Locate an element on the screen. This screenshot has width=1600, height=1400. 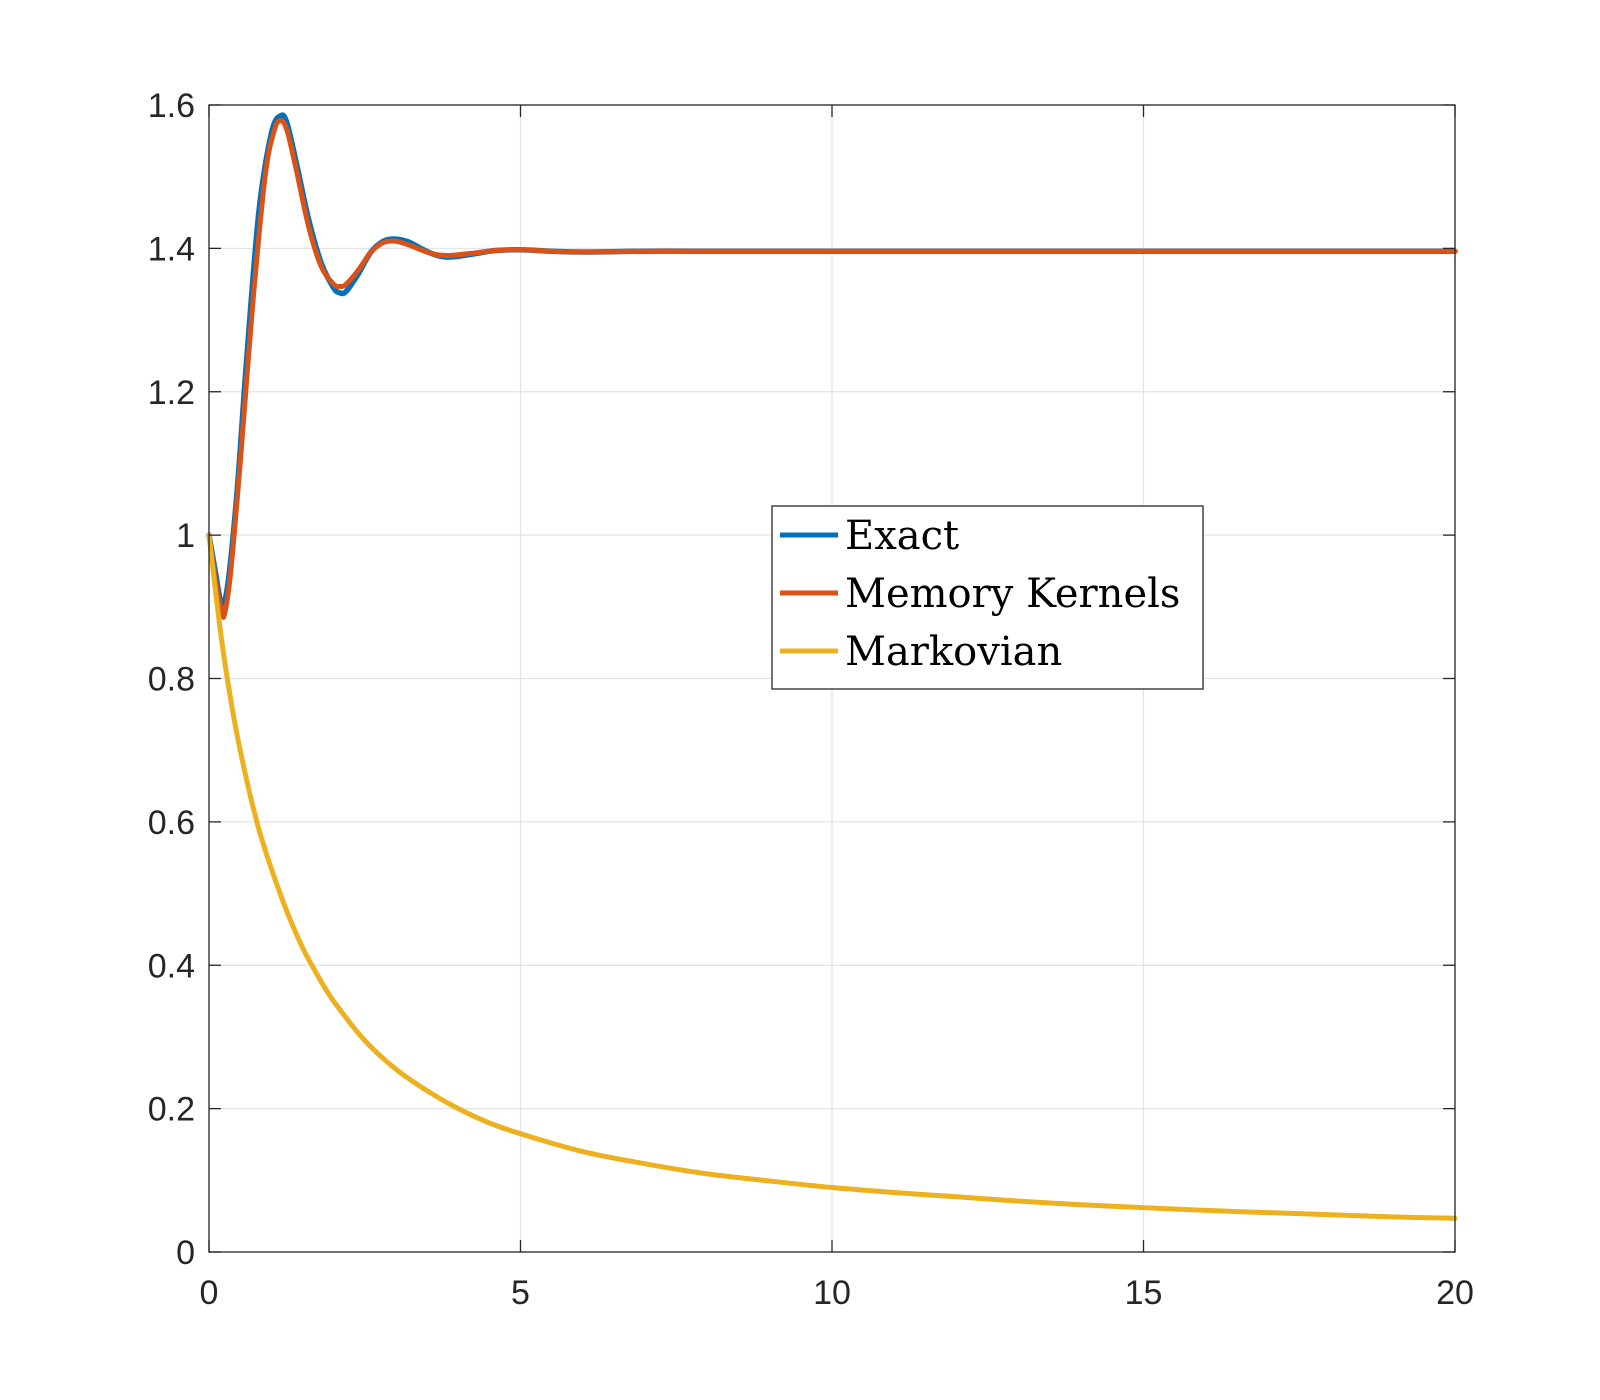
legend-label-markovian: Markovian is located at coordinates (953, 652).